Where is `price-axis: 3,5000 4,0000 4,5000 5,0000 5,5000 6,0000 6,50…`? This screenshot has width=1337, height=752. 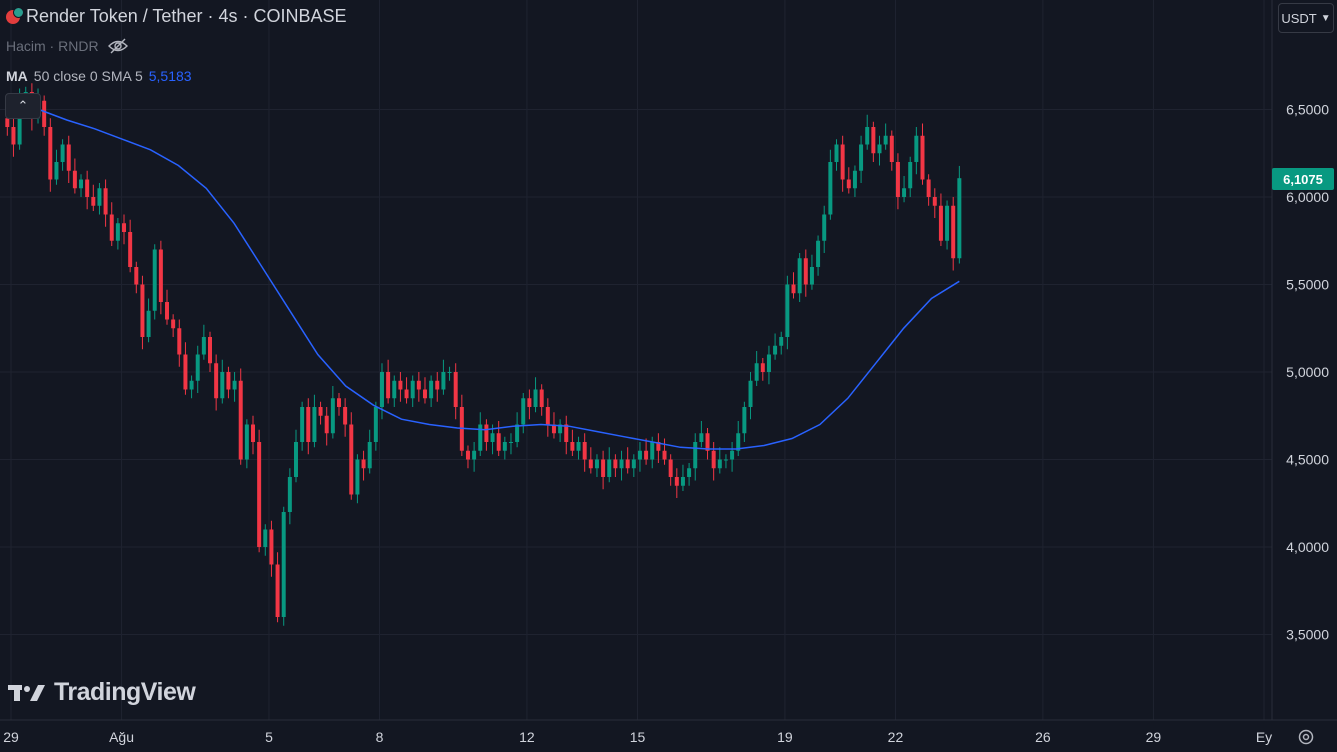
price-axis: 3,5000 4,0000 4,5000 5,0000 5,5000 6,0000 6,50… is located at coordinates (1307, 372).